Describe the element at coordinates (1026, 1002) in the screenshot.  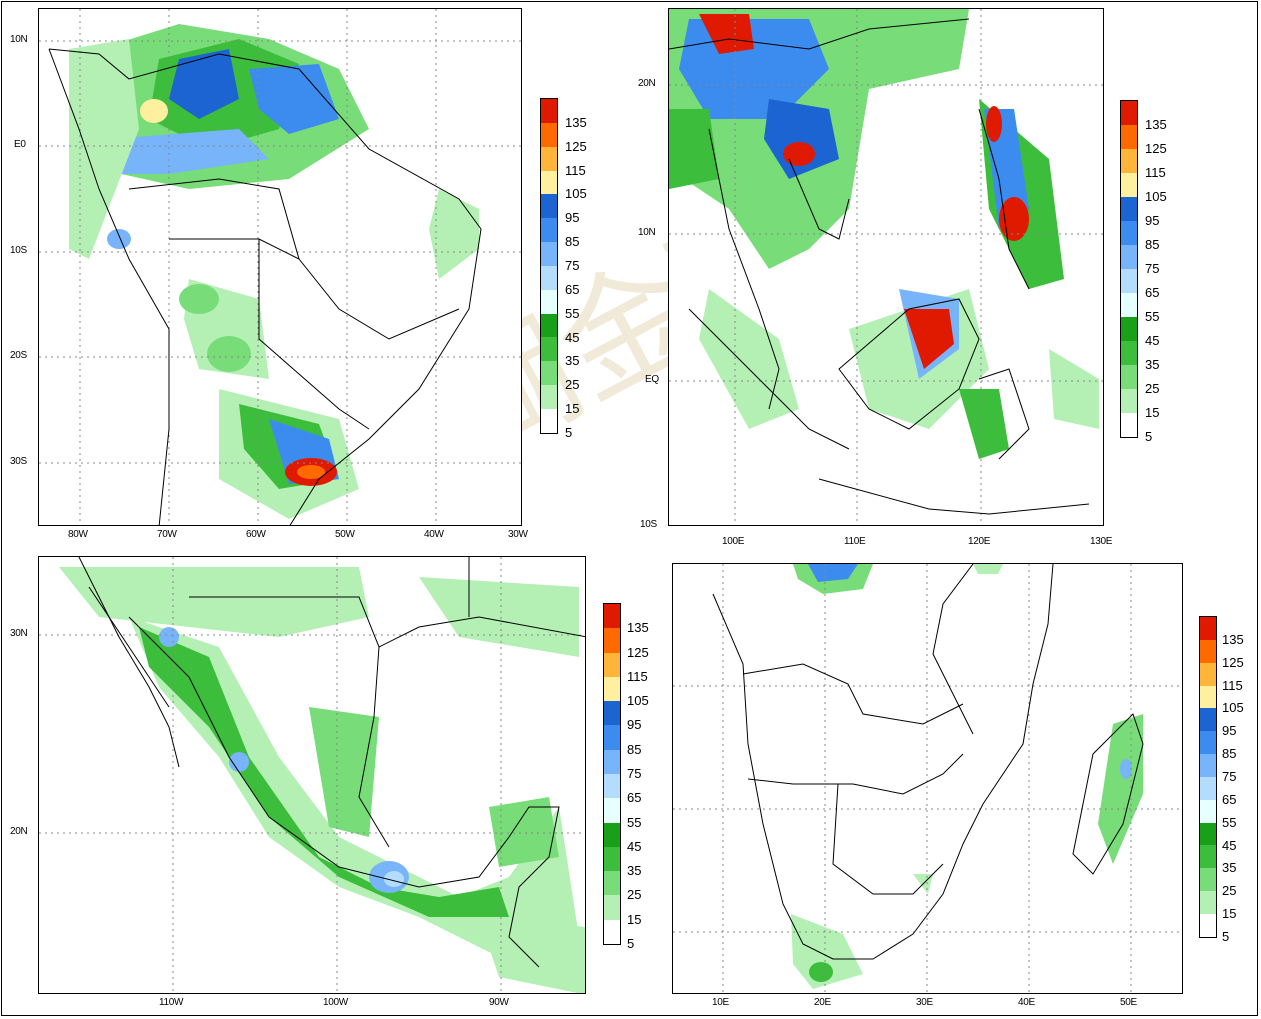
I see `lon-tick: 40E` at that location.